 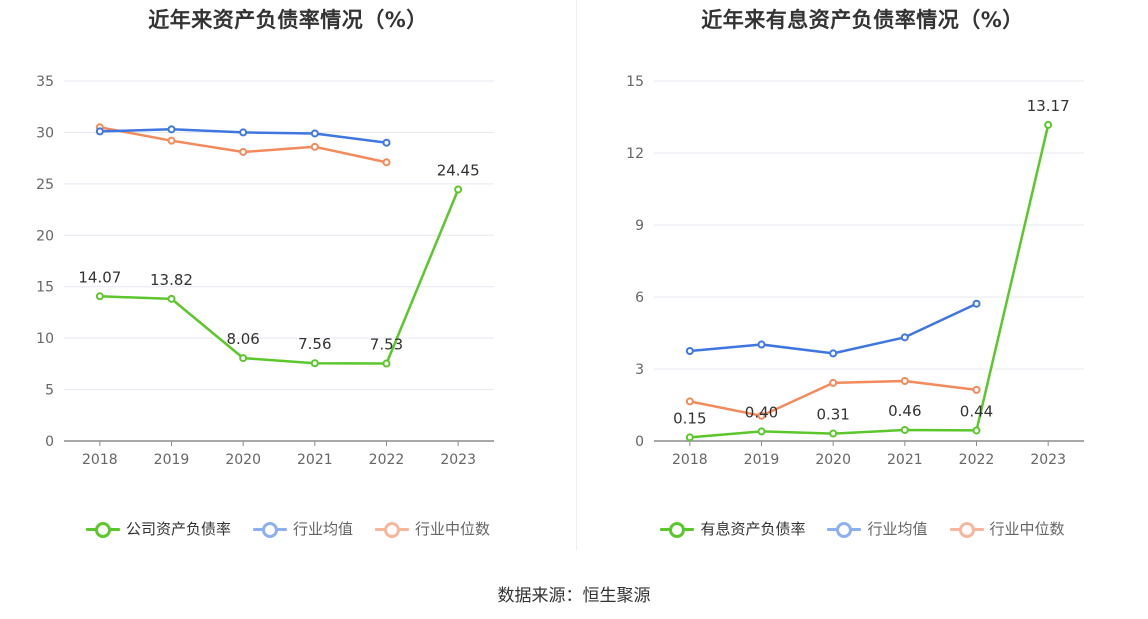 I want to click on chart-title: 近年来有息资产负债率情况（%）, so click(x=862, y=20).